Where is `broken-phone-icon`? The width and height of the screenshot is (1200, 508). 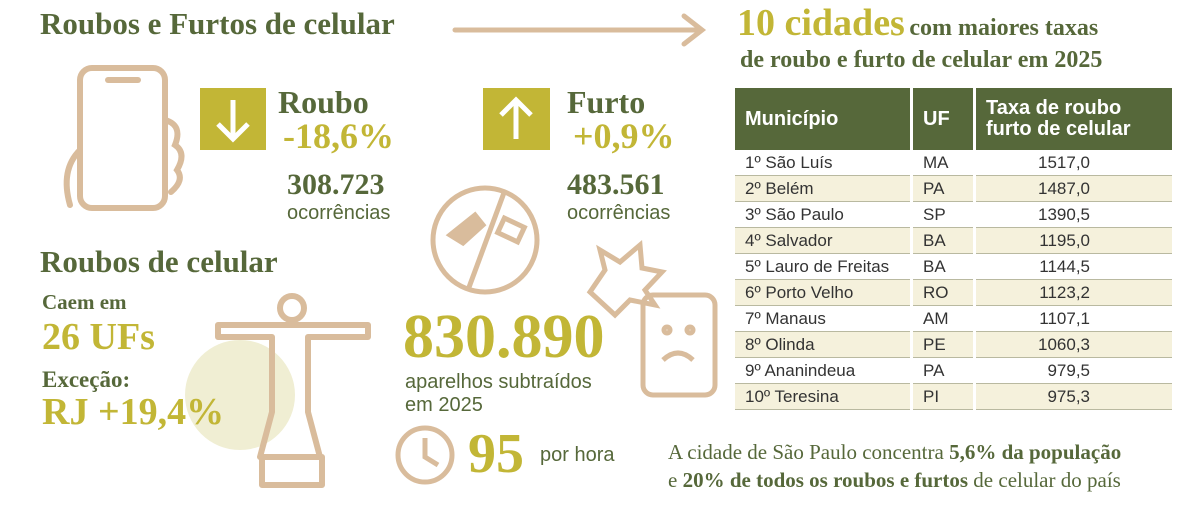
broken-phone-icon is located at coordinates (652, 318).